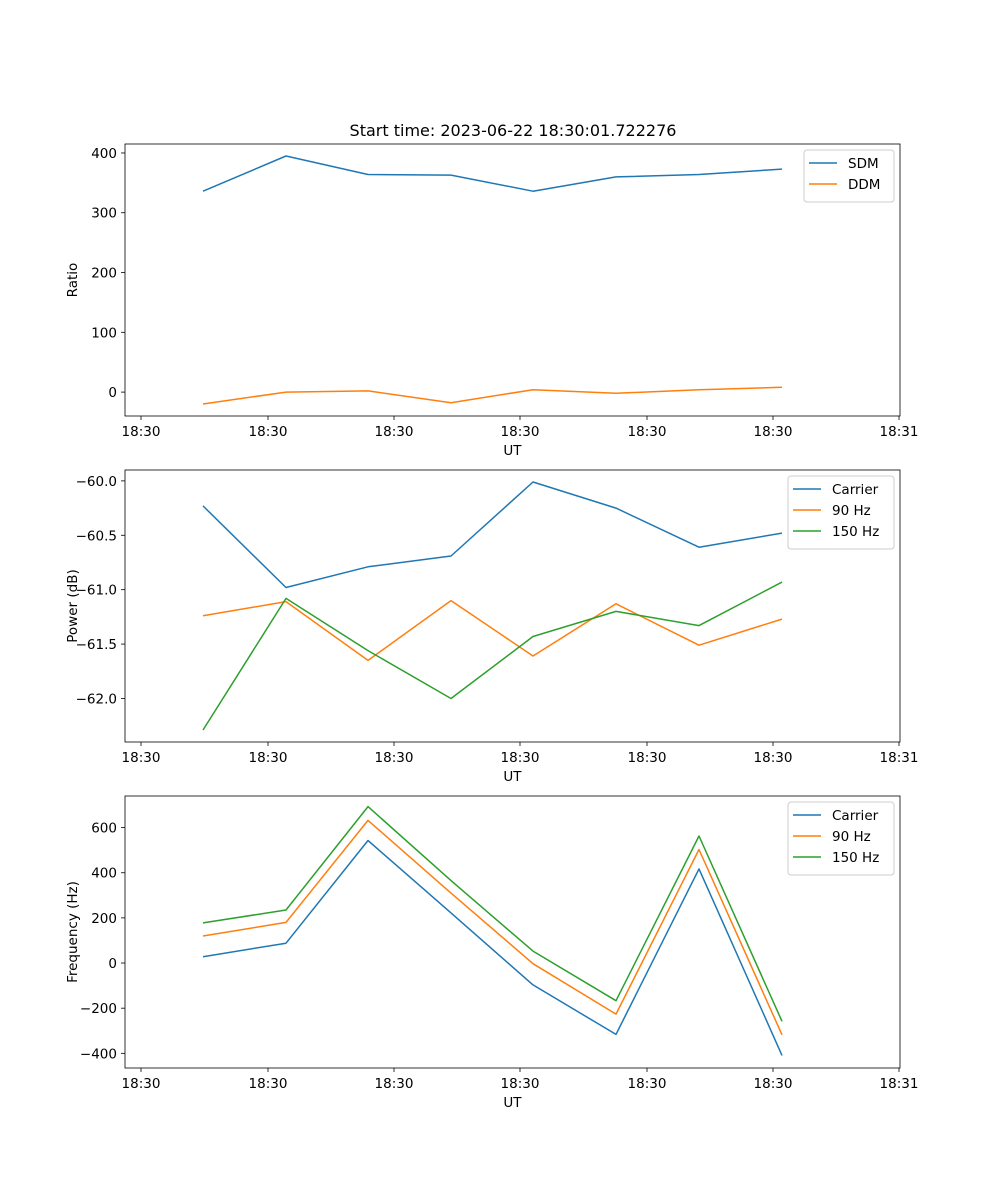 The image size is (1000, 1200). Describe the element at coordinates (98, 1009) in the screenshot. I see `y-tick-label: −200` at that location.